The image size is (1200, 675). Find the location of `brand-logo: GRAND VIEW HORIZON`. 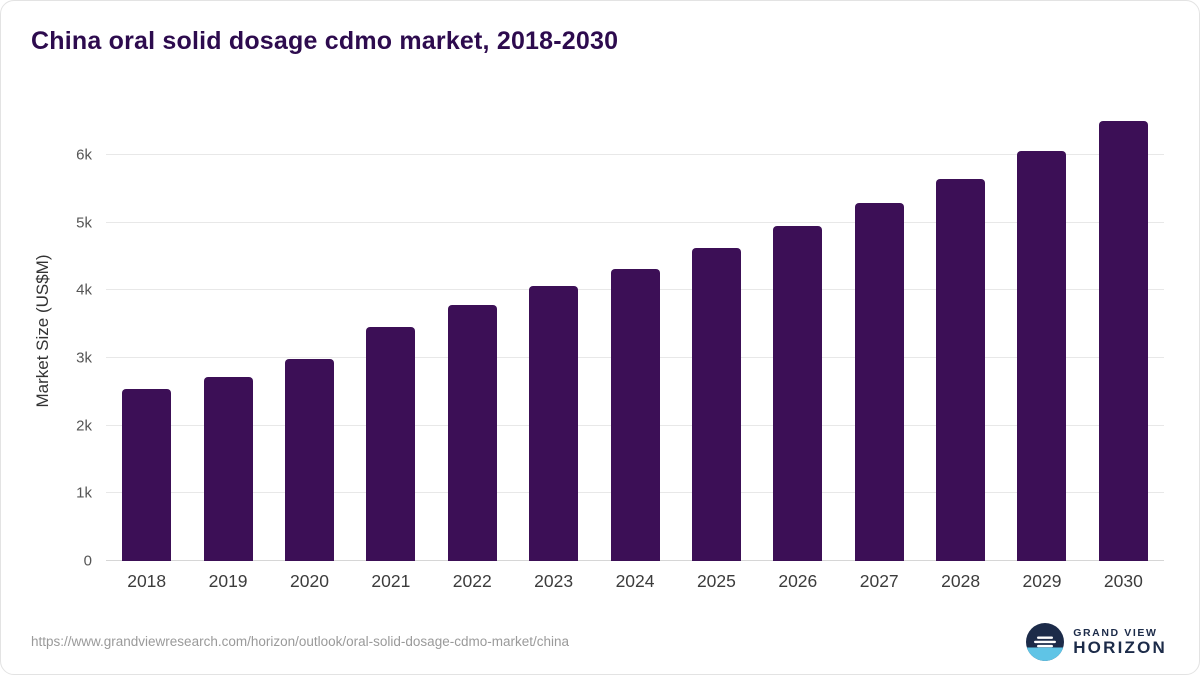

brand-logo: GRAND VIEW HORIZON is located at coordinates (1096, 642).